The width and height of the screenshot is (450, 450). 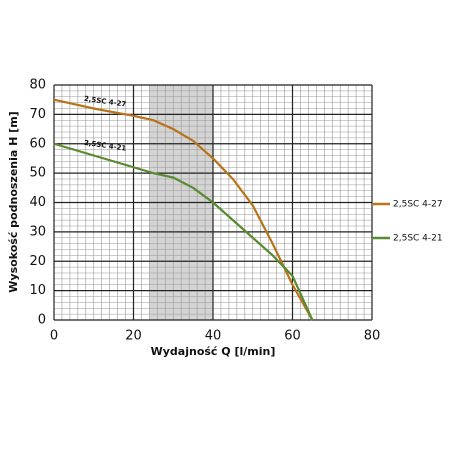 I want to click on y-tick-label: 80, so click(x=37, y=85).